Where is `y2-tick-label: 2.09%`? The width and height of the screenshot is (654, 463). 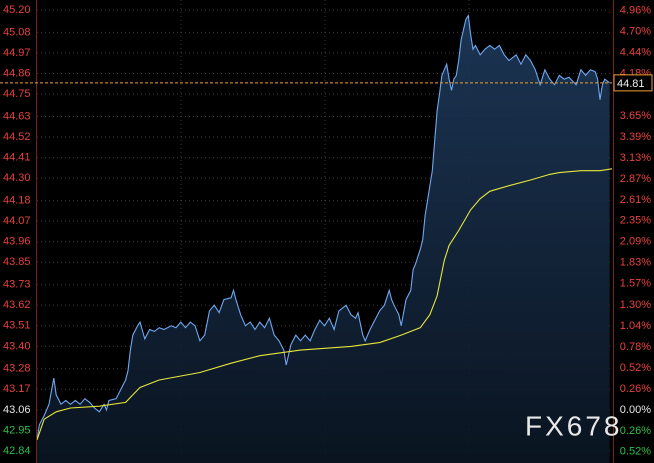
y2-tick-label: 2.09% is located at coordinates (635, 242).